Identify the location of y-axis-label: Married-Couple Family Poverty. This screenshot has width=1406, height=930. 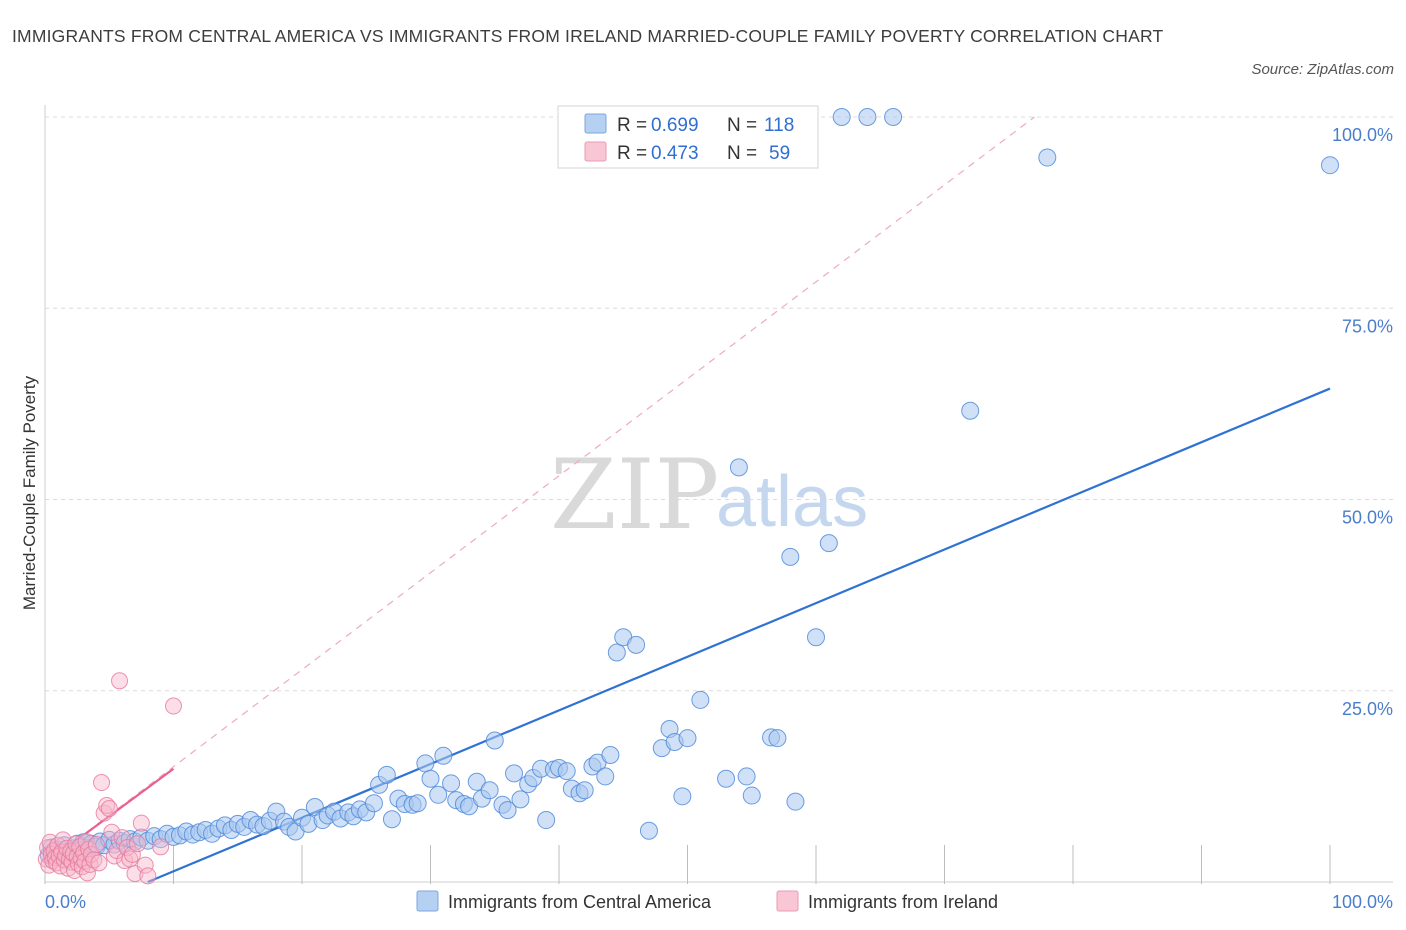
(29, 492).